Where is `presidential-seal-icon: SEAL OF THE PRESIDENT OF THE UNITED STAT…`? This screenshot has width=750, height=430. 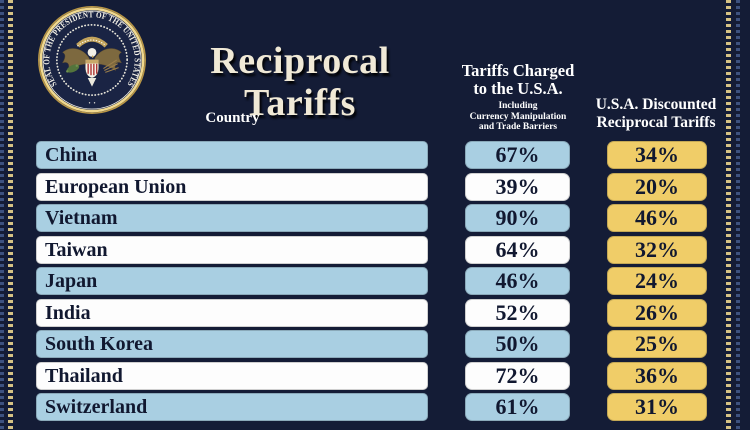 presidential-seal-icon: SEAL OF THE PRESIDENT OF THE UNITED STAT… is located at coordinates (92, 60).